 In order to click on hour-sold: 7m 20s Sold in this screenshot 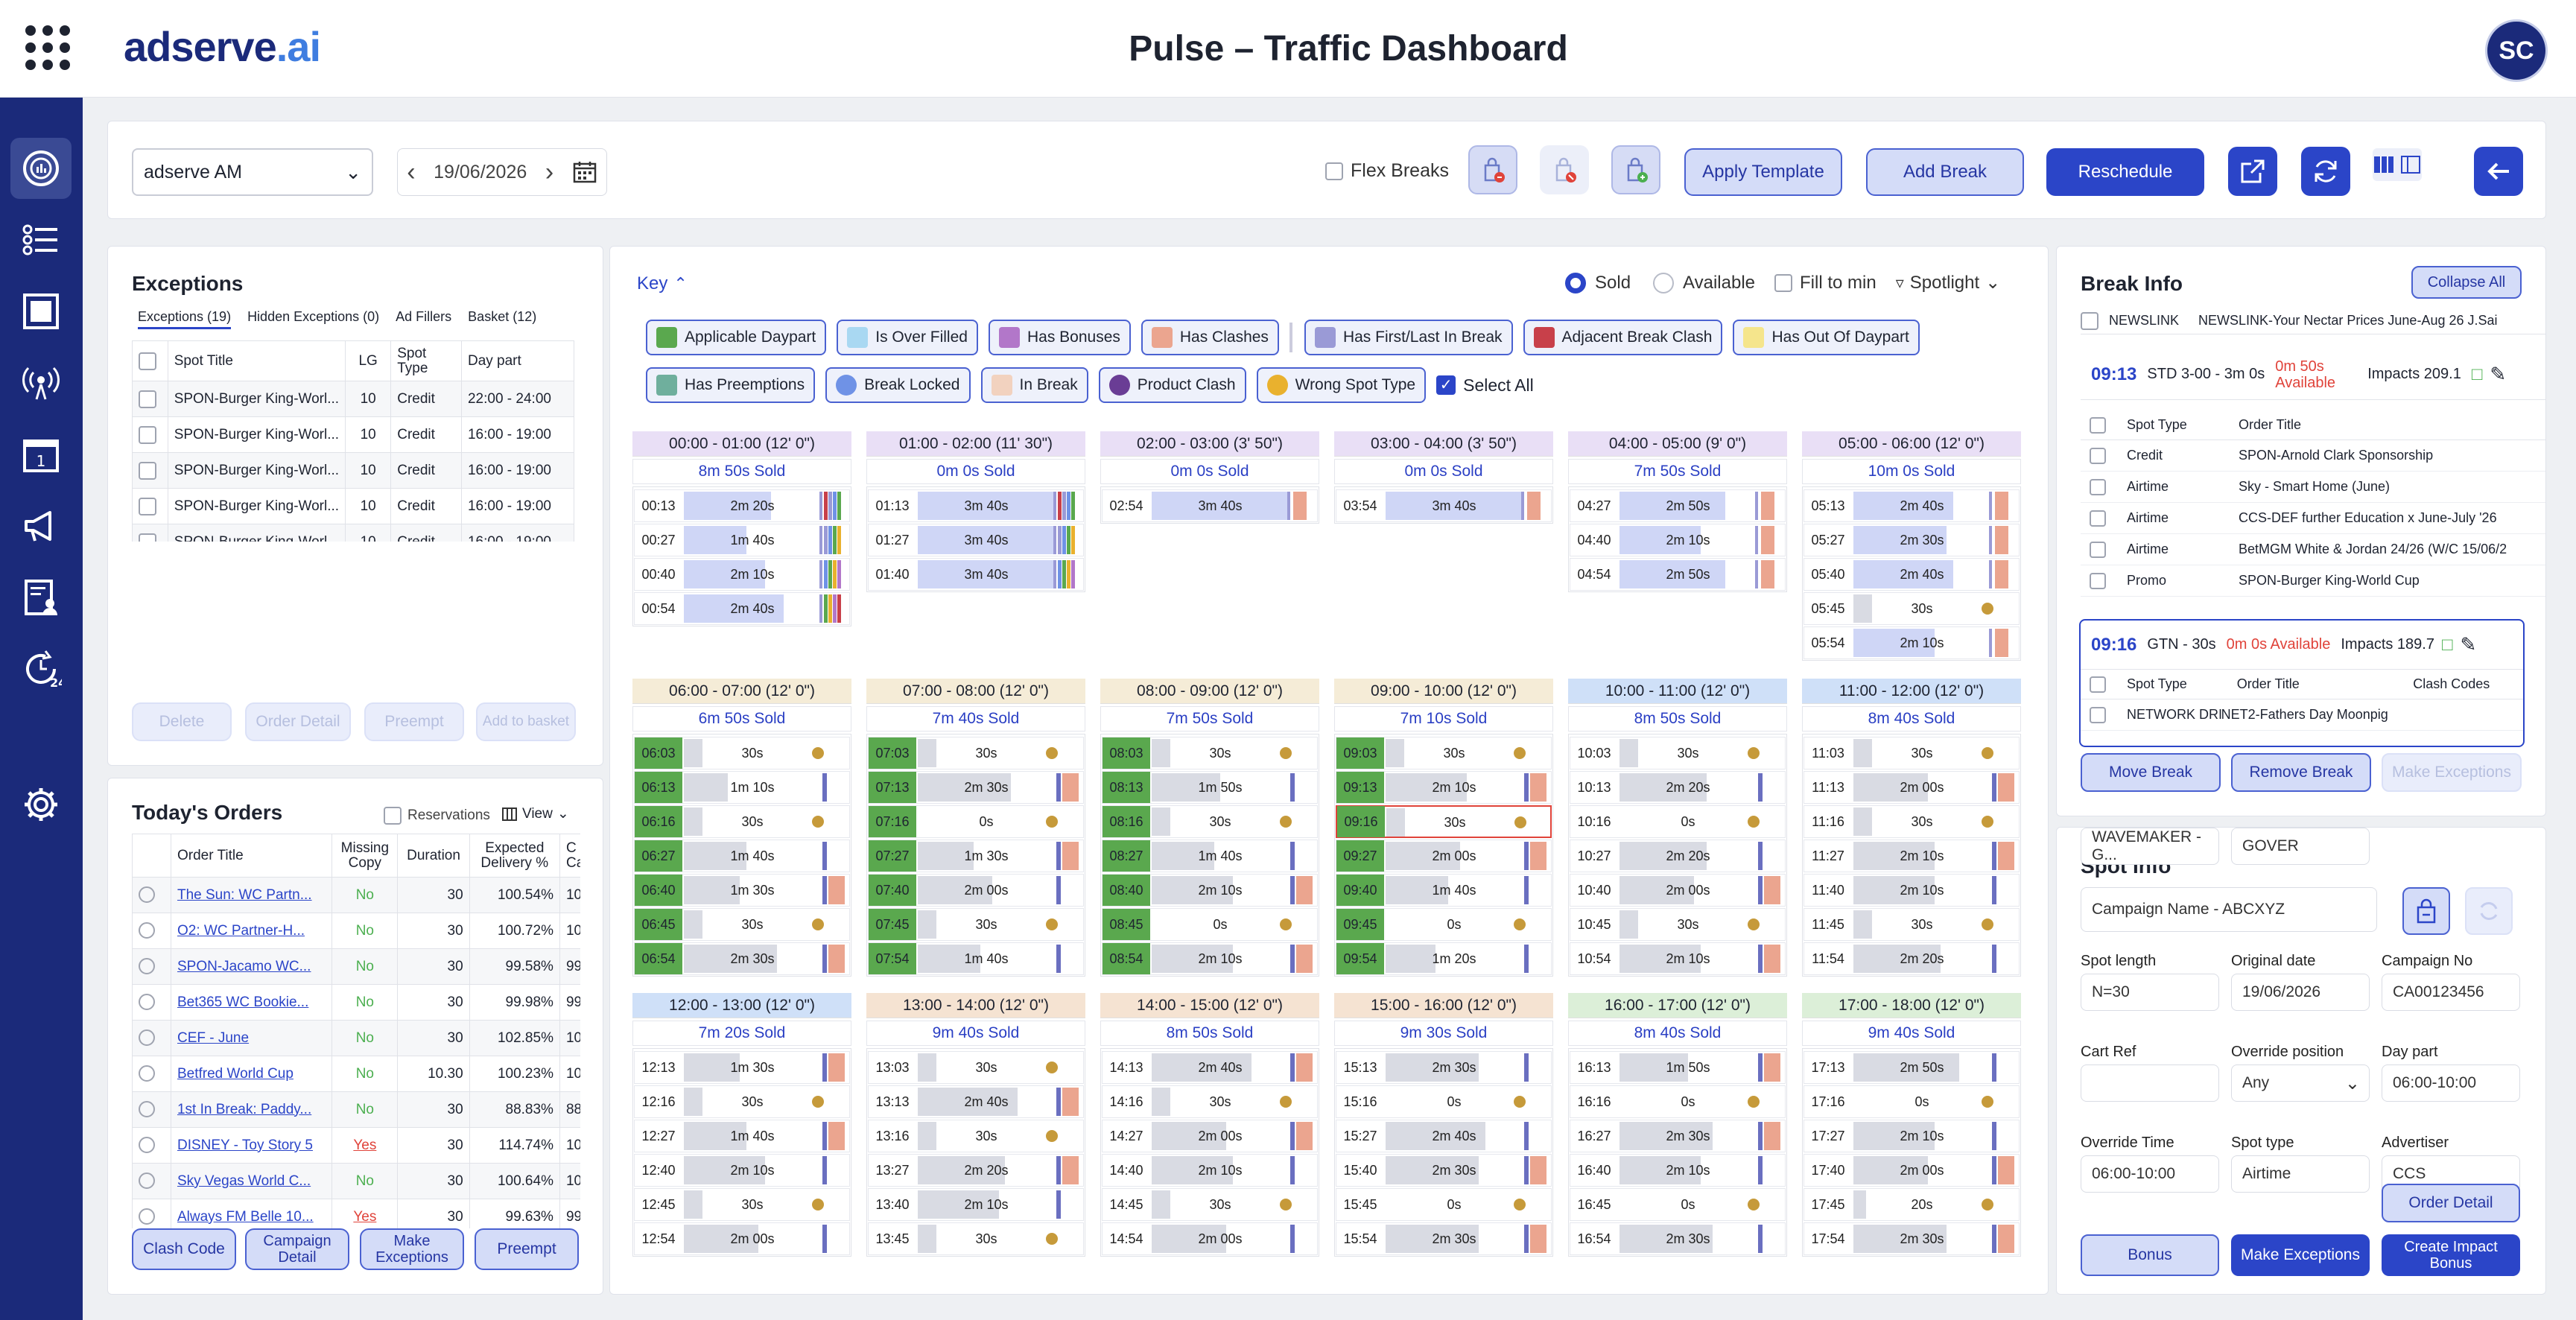, I will do `click(742, 1033)`.